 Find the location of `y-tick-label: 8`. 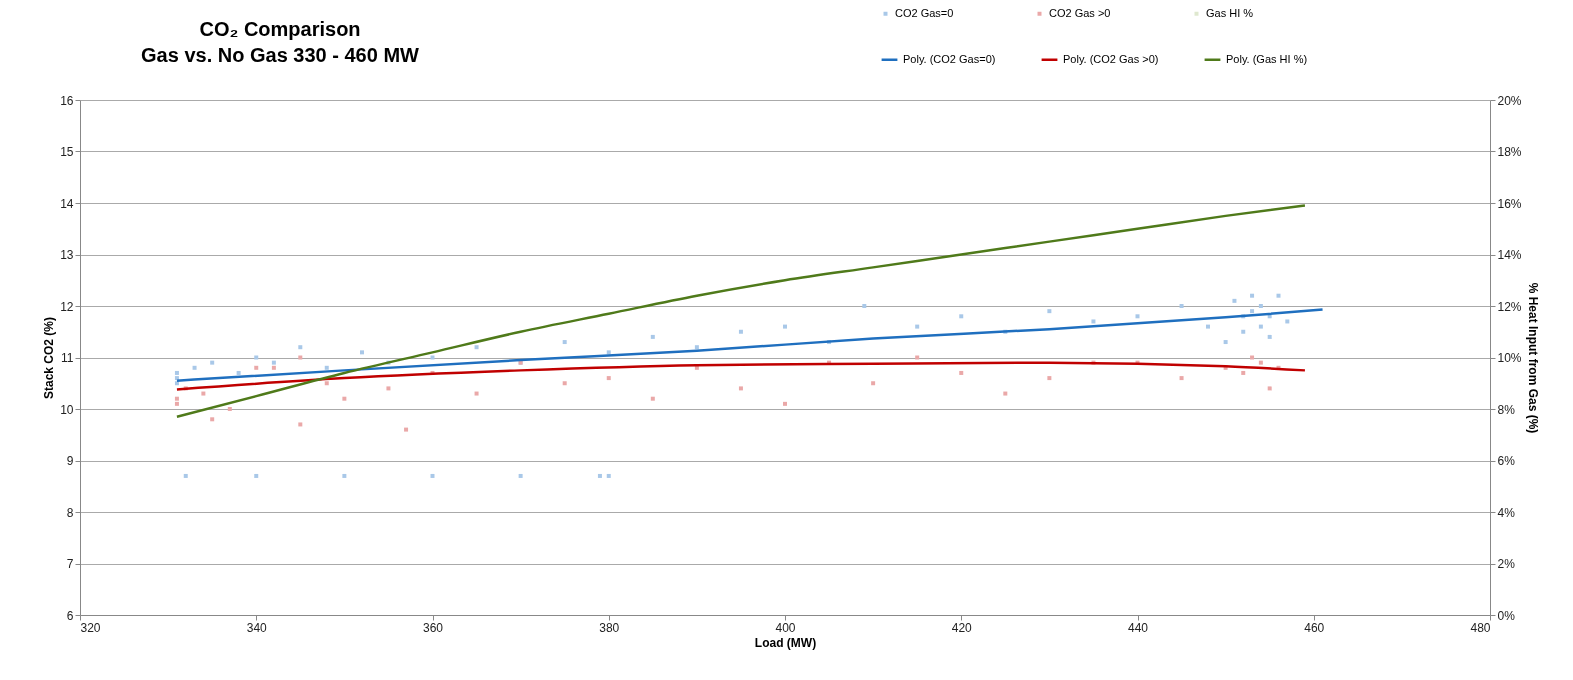

y-tick-label: 8 is located at coordinates (70, 512).